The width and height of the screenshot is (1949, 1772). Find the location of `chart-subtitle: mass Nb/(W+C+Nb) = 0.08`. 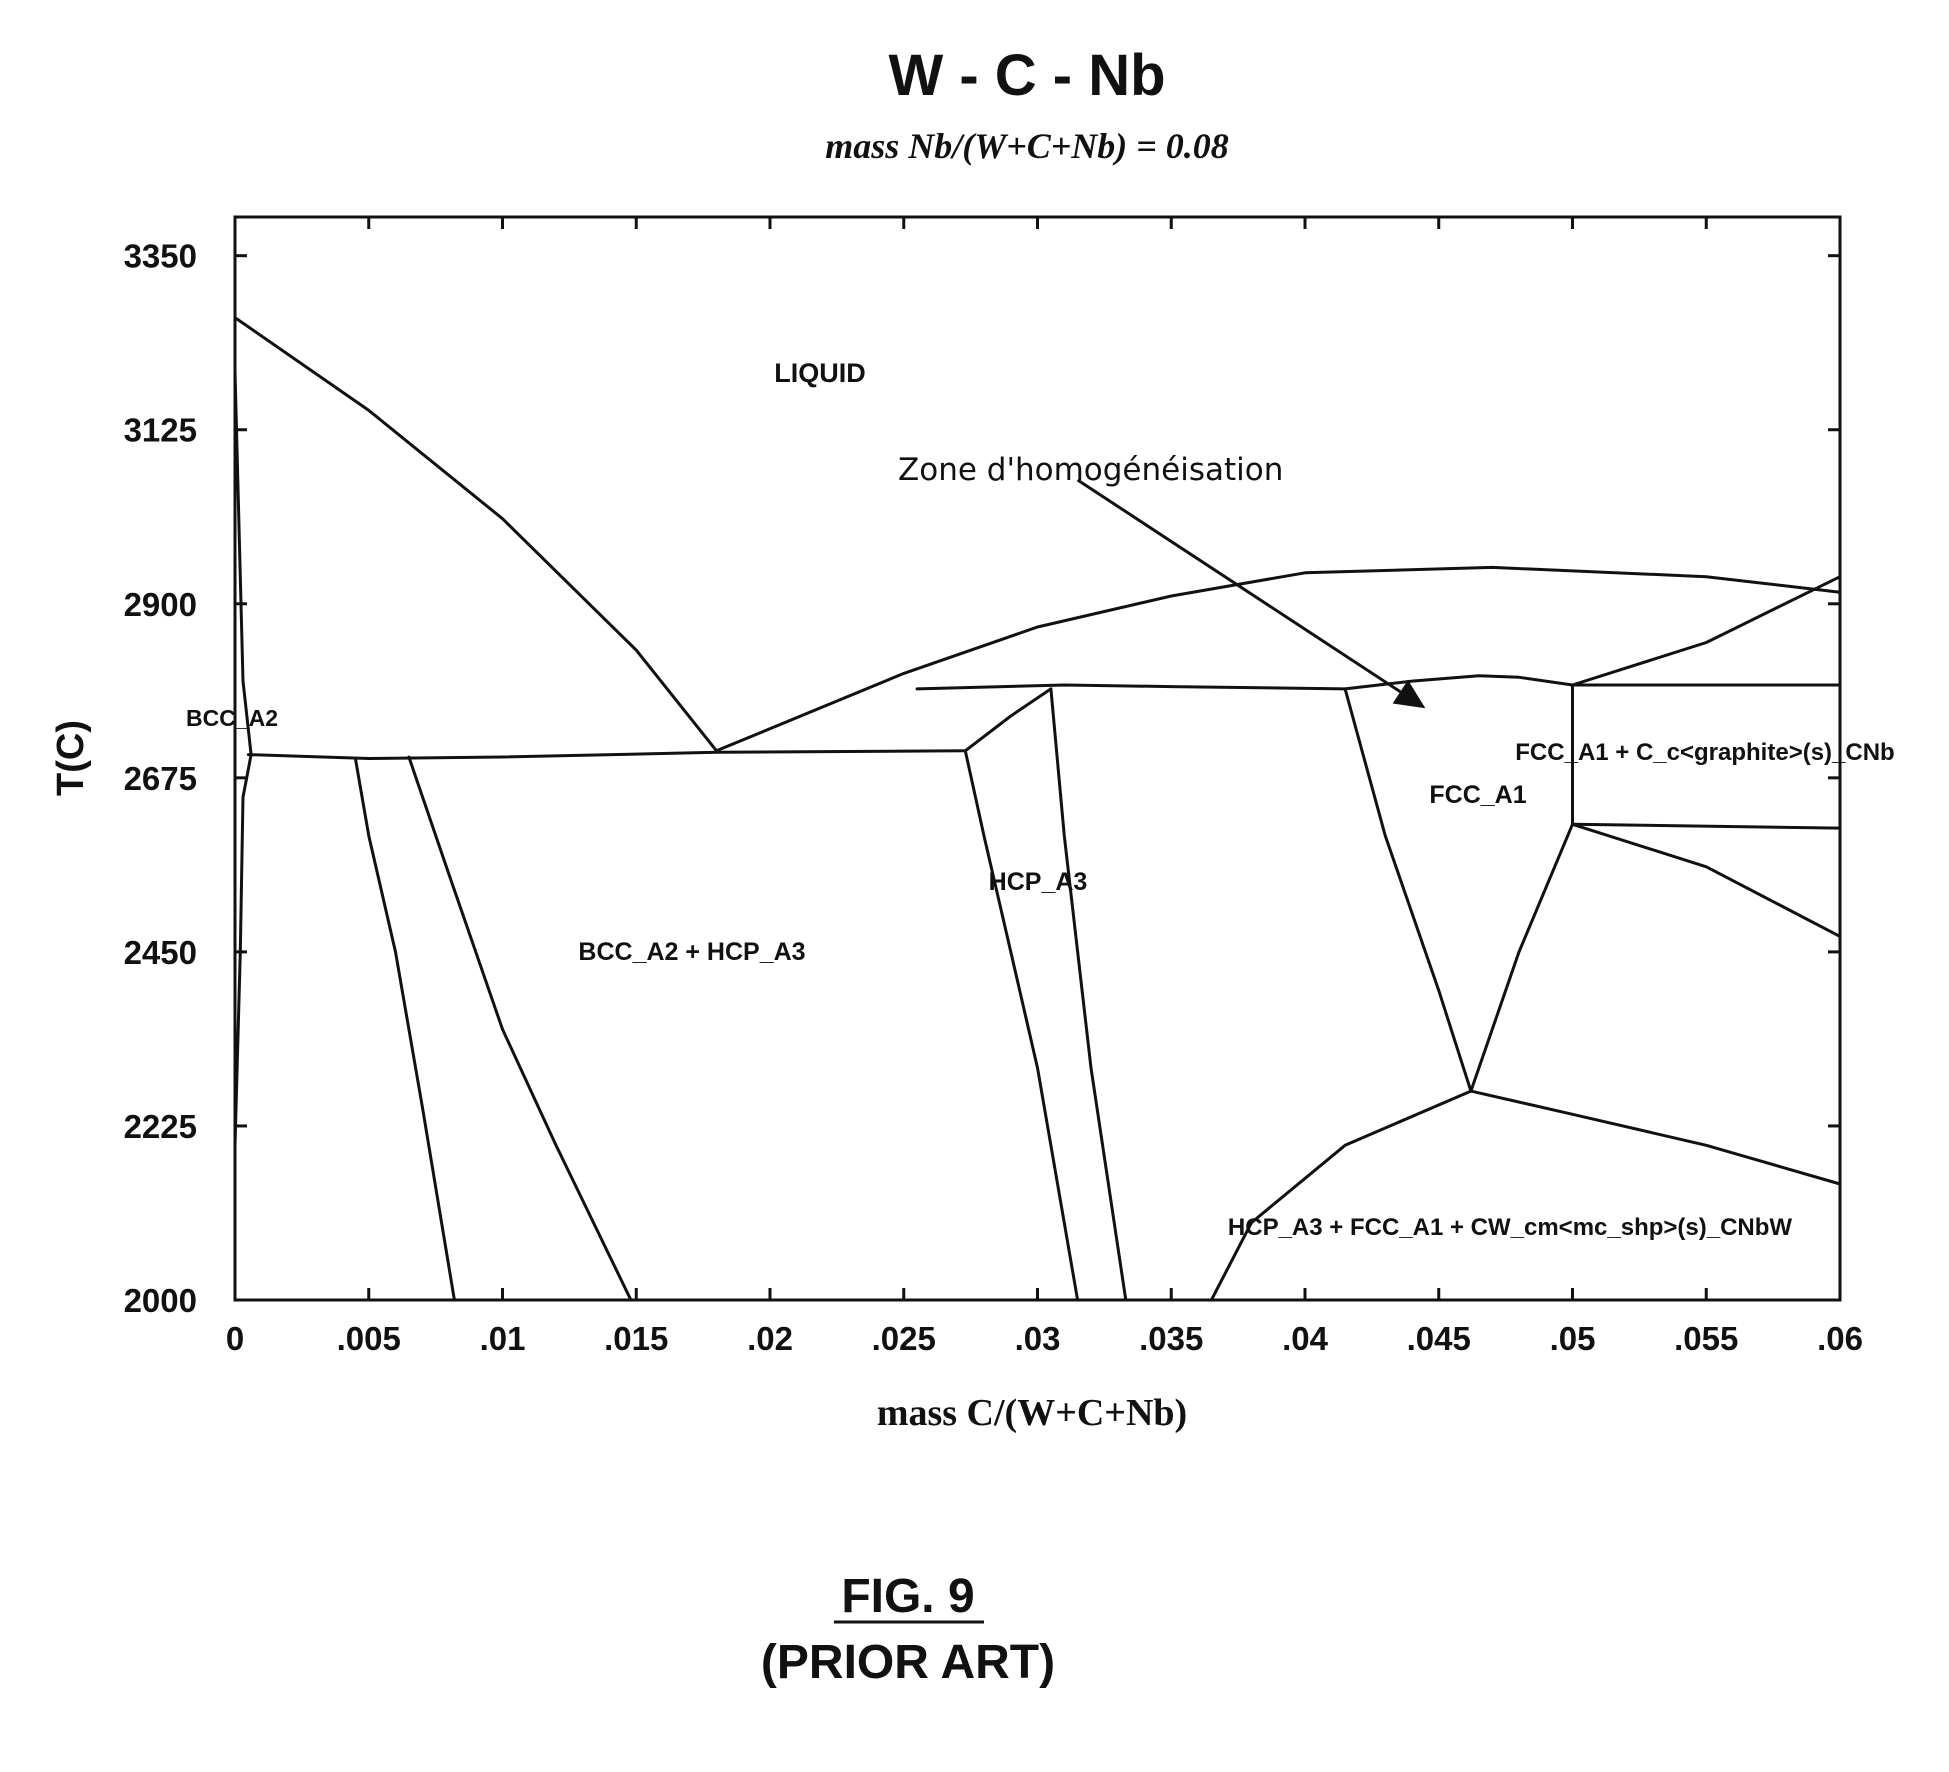

chart-subtitle: mass Nb/(W+C+Nb) = 0.08 is located at coordinates (1027, 146).